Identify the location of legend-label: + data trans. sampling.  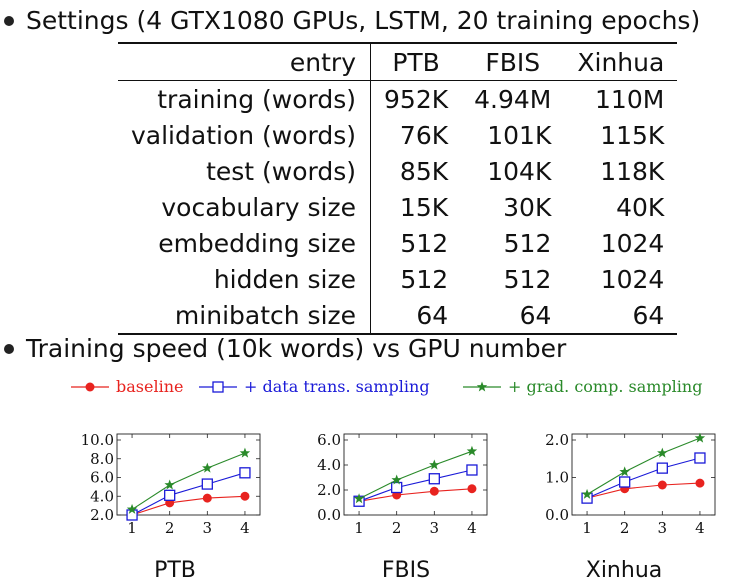
(337, 386).